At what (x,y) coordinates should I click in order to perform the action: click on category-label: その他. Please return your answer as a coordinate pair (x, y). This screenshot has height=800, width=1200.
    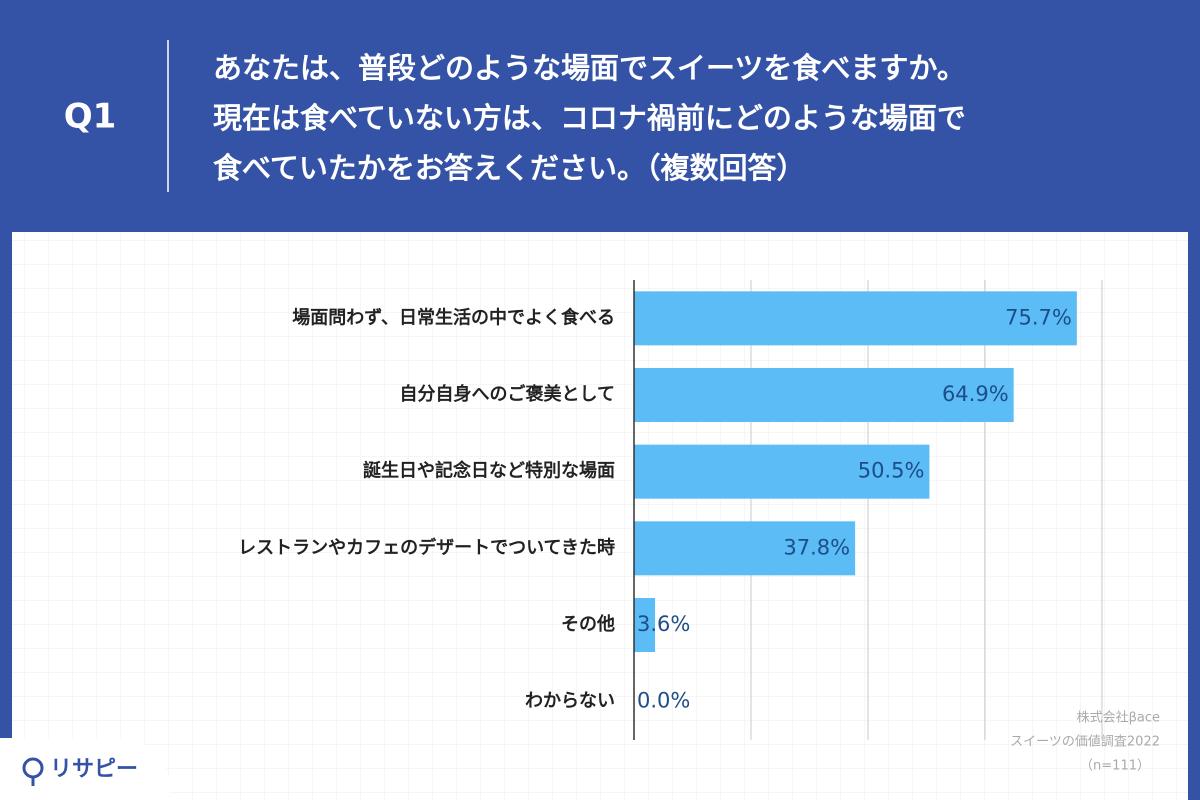
    Looking at the image, I should click on (588, 624).